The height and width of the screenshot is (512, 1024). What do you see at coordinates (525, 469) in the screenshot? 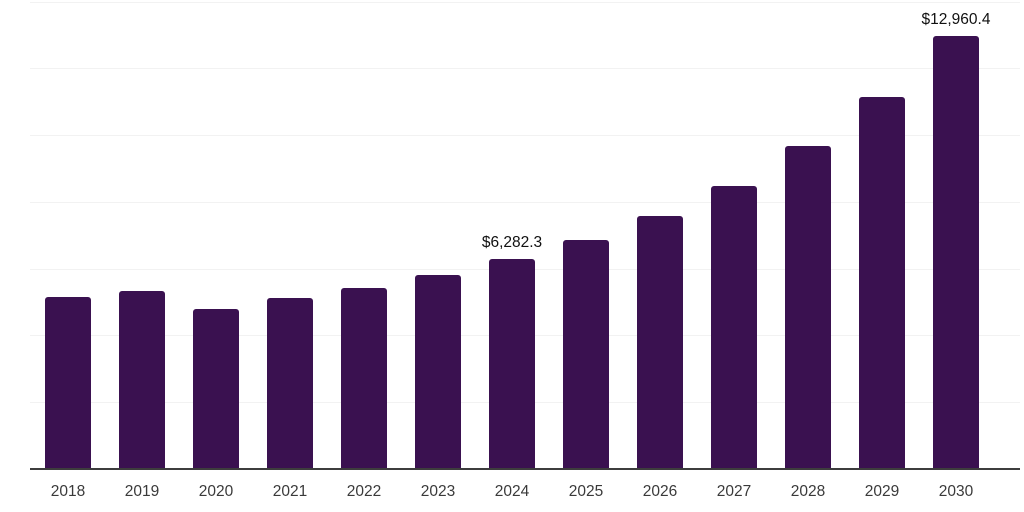
I see `x-axis-line` at bounding box center [525, 469].